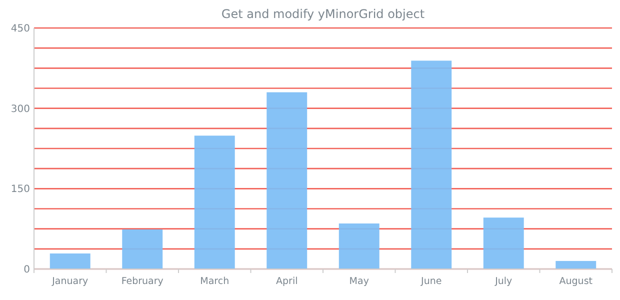 This screenshot has width=620, height=300. I want to click on x-tick-label: March, so click(215, 281).